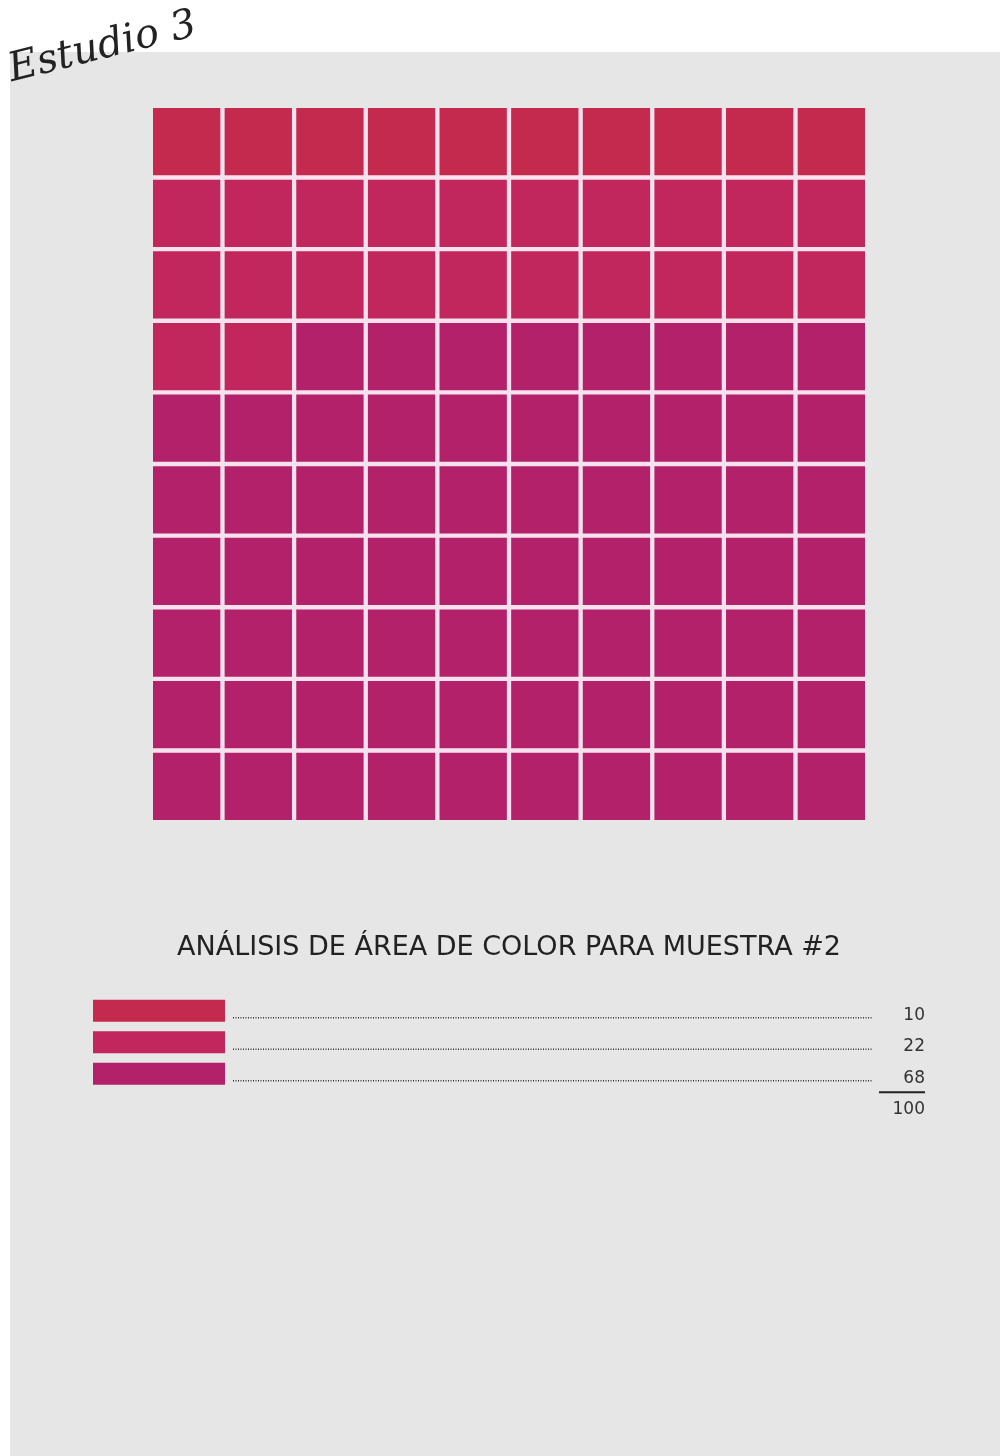 Image resolution: width=1000 pixels, height=1456 pixels. I want to click on data-label: 68, so click(914, 1076).